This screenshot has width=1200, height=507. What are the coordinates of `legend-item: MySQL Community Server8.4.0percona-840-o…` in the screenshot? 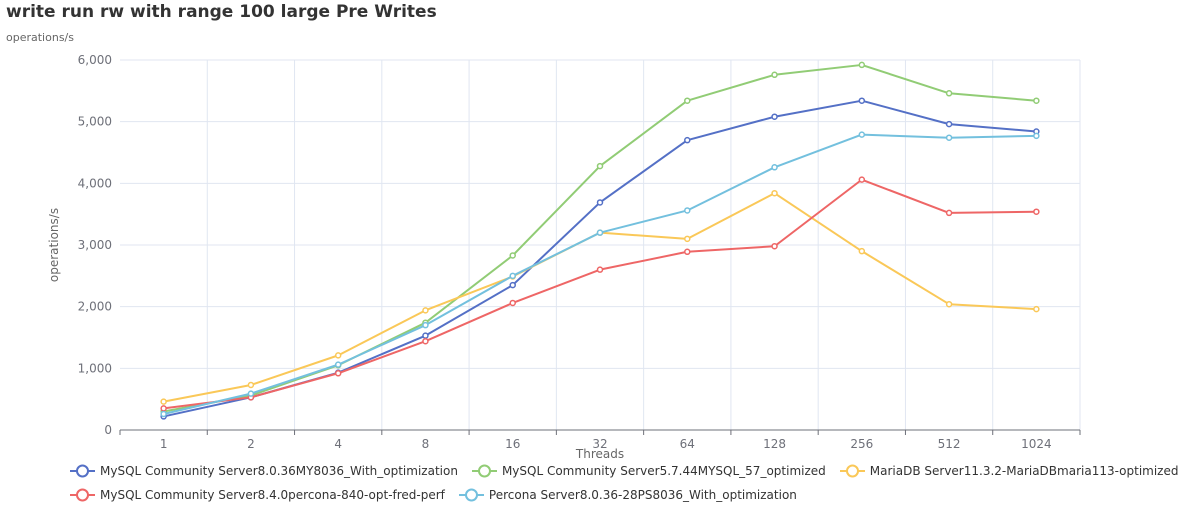 It's located at (257, 495).